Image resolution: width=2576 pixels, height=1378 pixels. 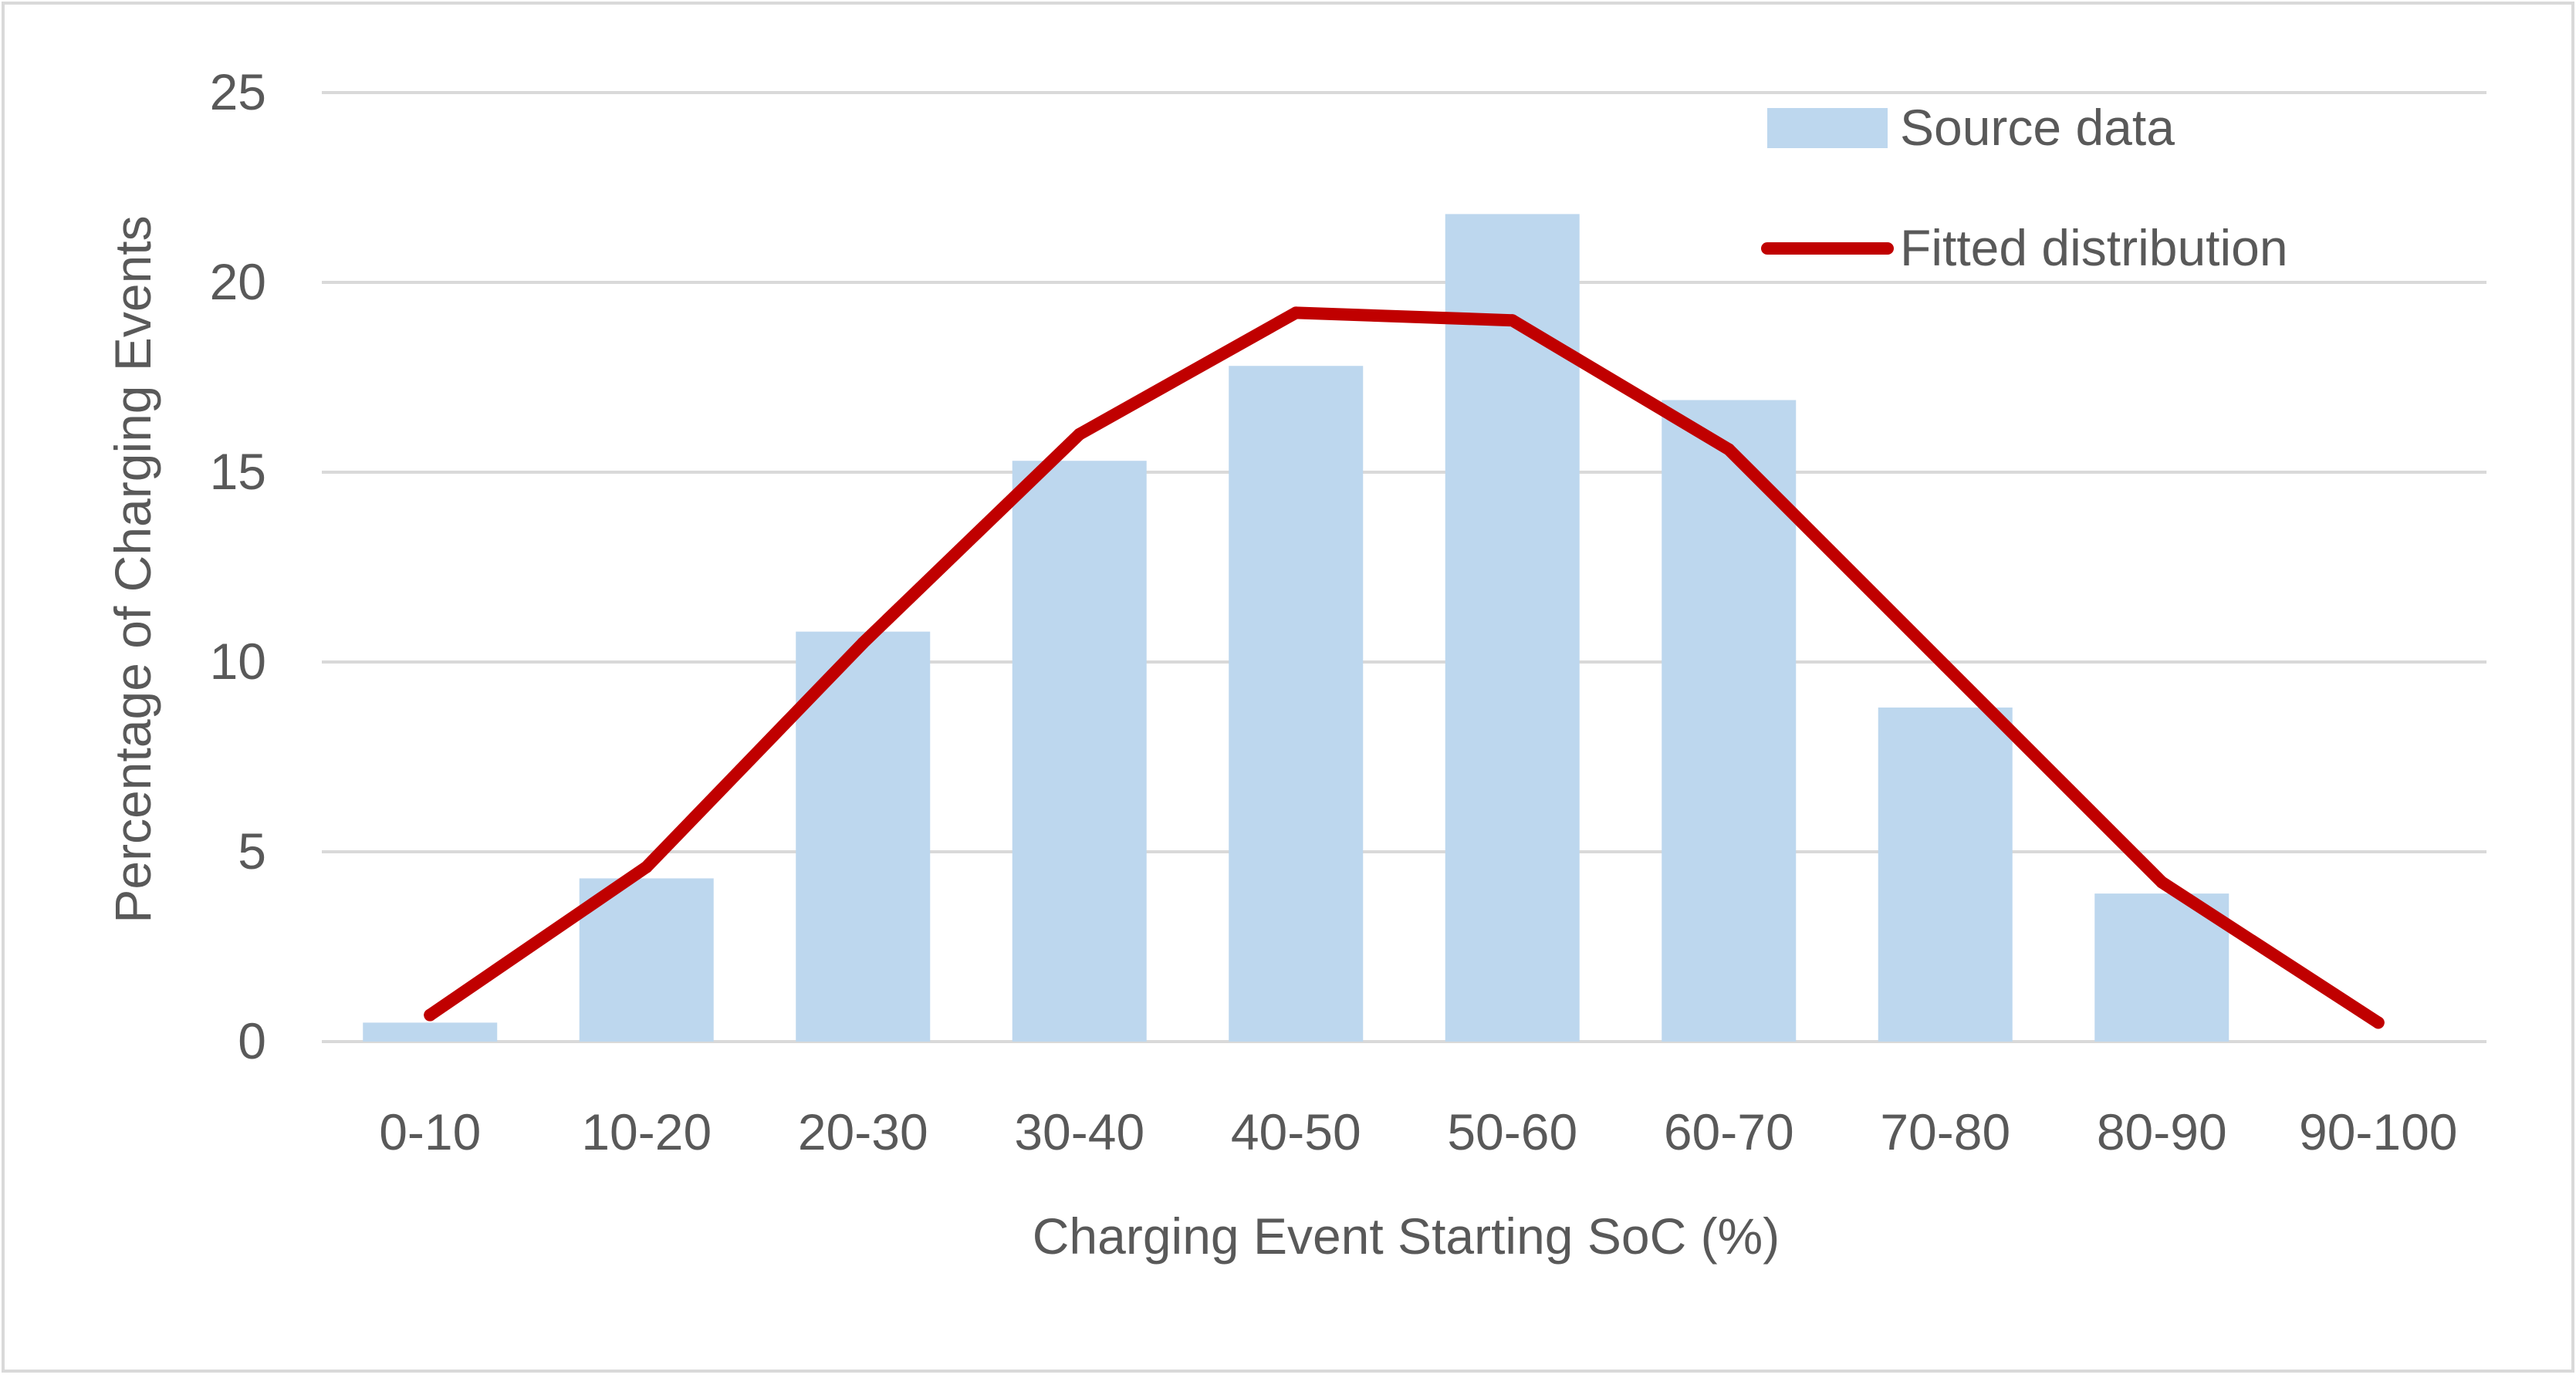 What do you see at coordinates (2378, 1132) in the screenshot?
I see `x-tick-label-90-100: 90-100` at bounding box center [2378, 1132].